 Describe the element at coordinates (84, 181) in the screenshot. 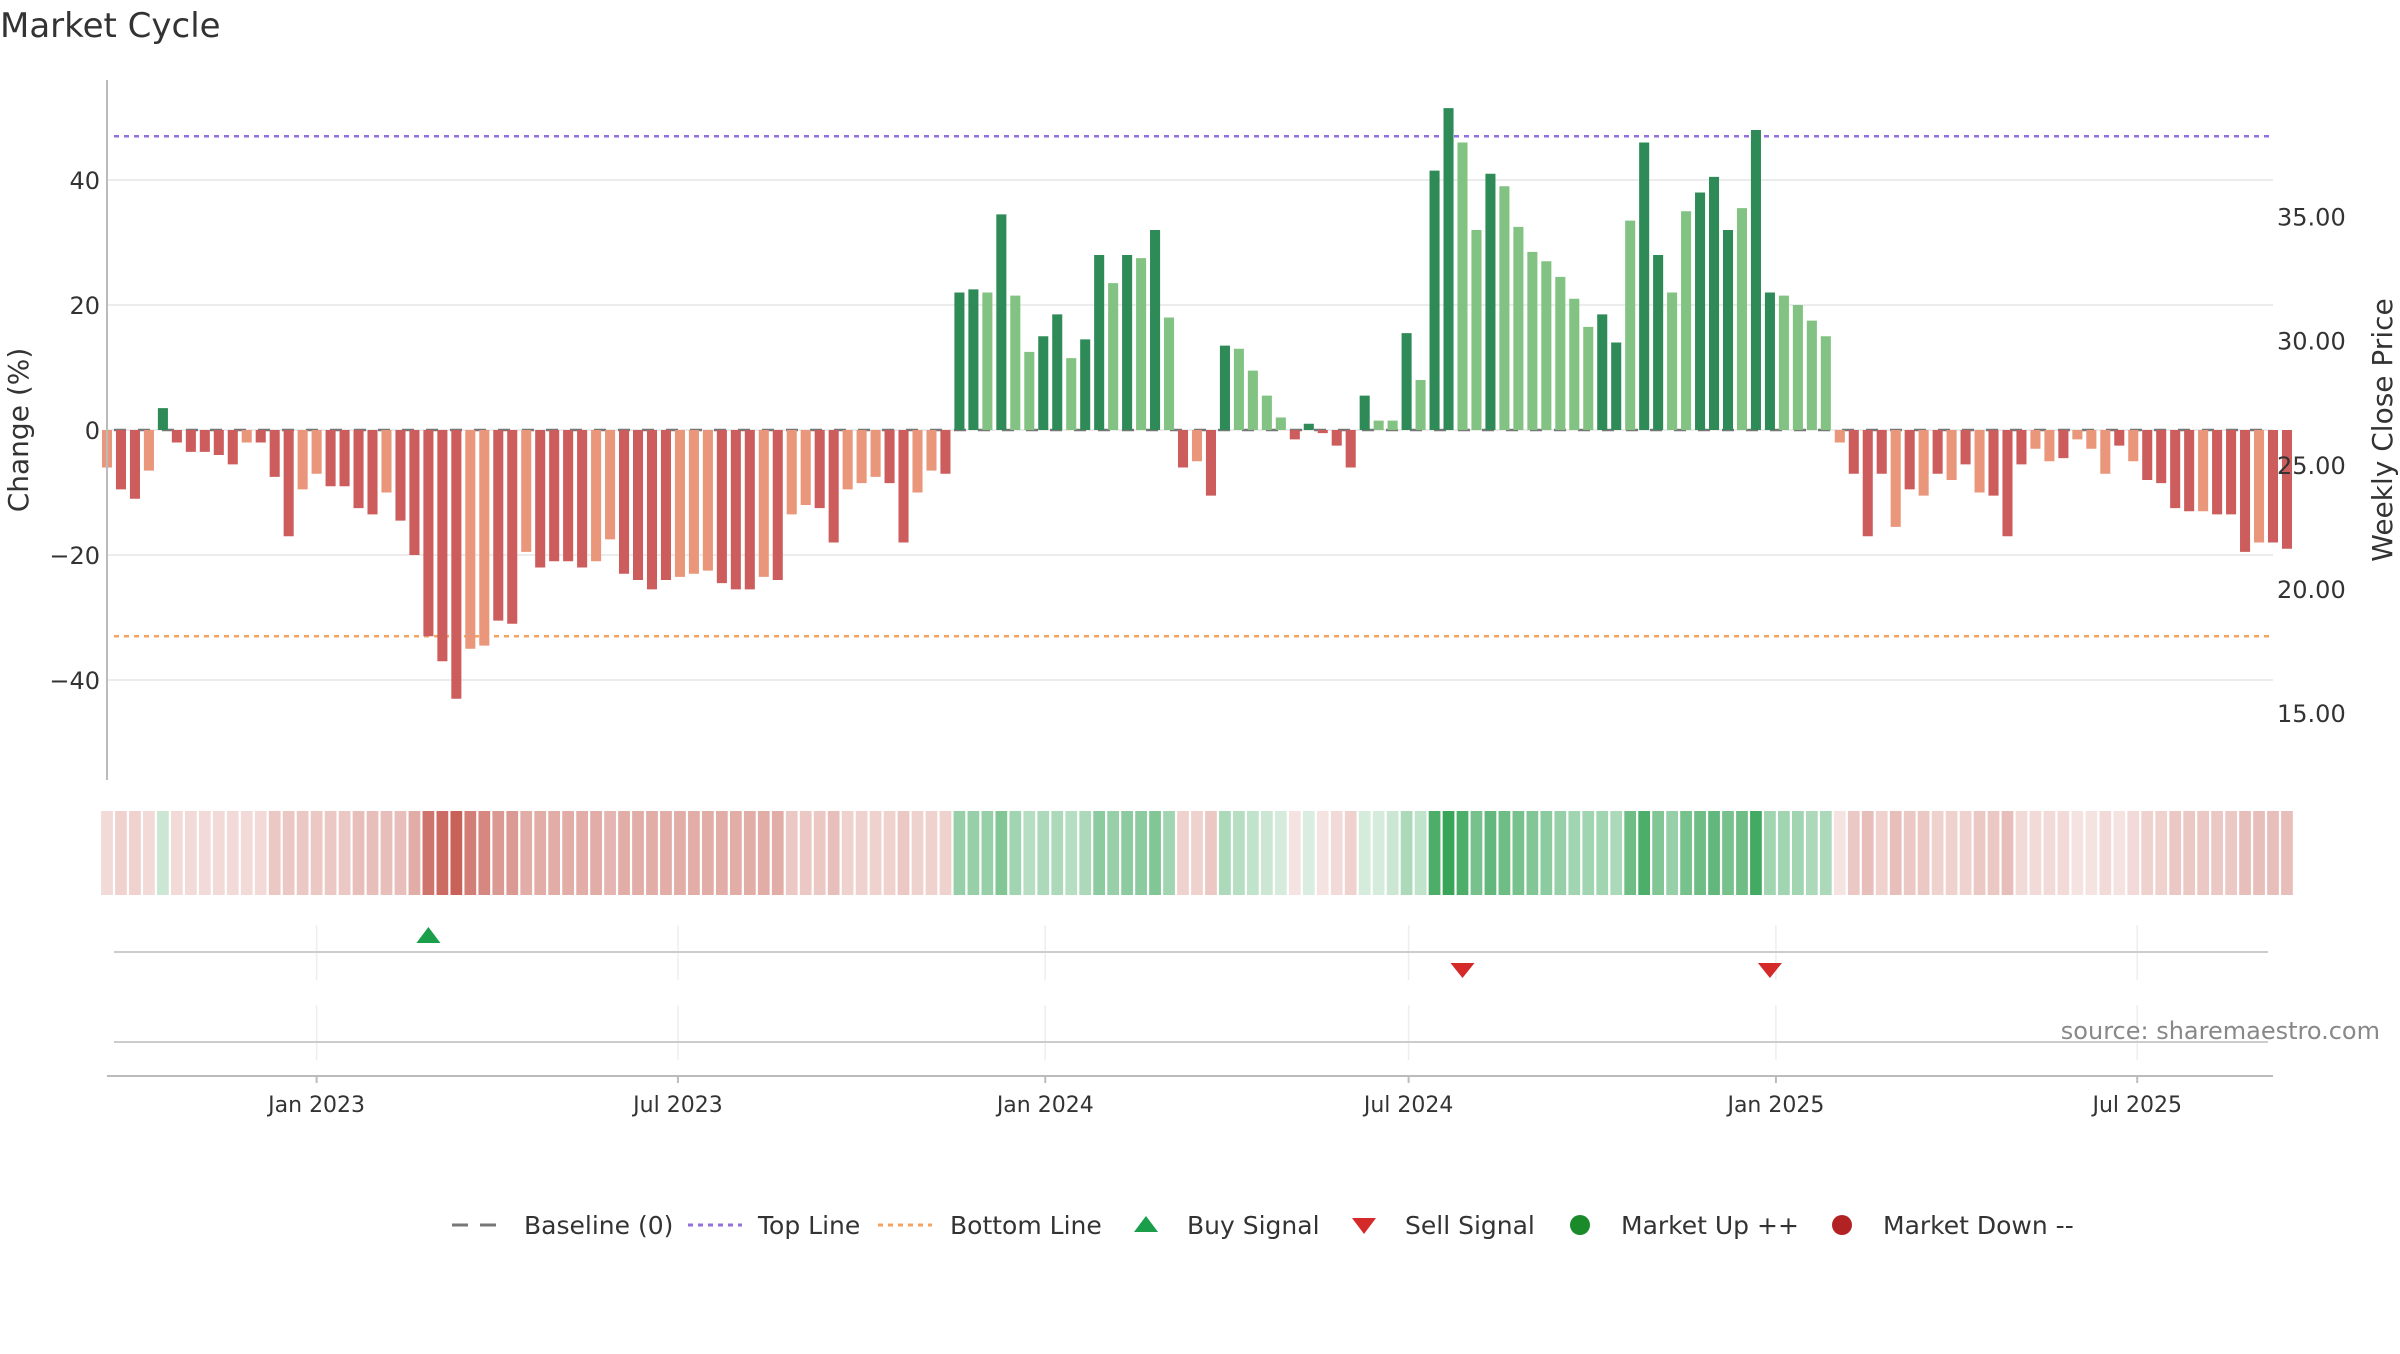

I see `y-tick-label: 40` at that location.